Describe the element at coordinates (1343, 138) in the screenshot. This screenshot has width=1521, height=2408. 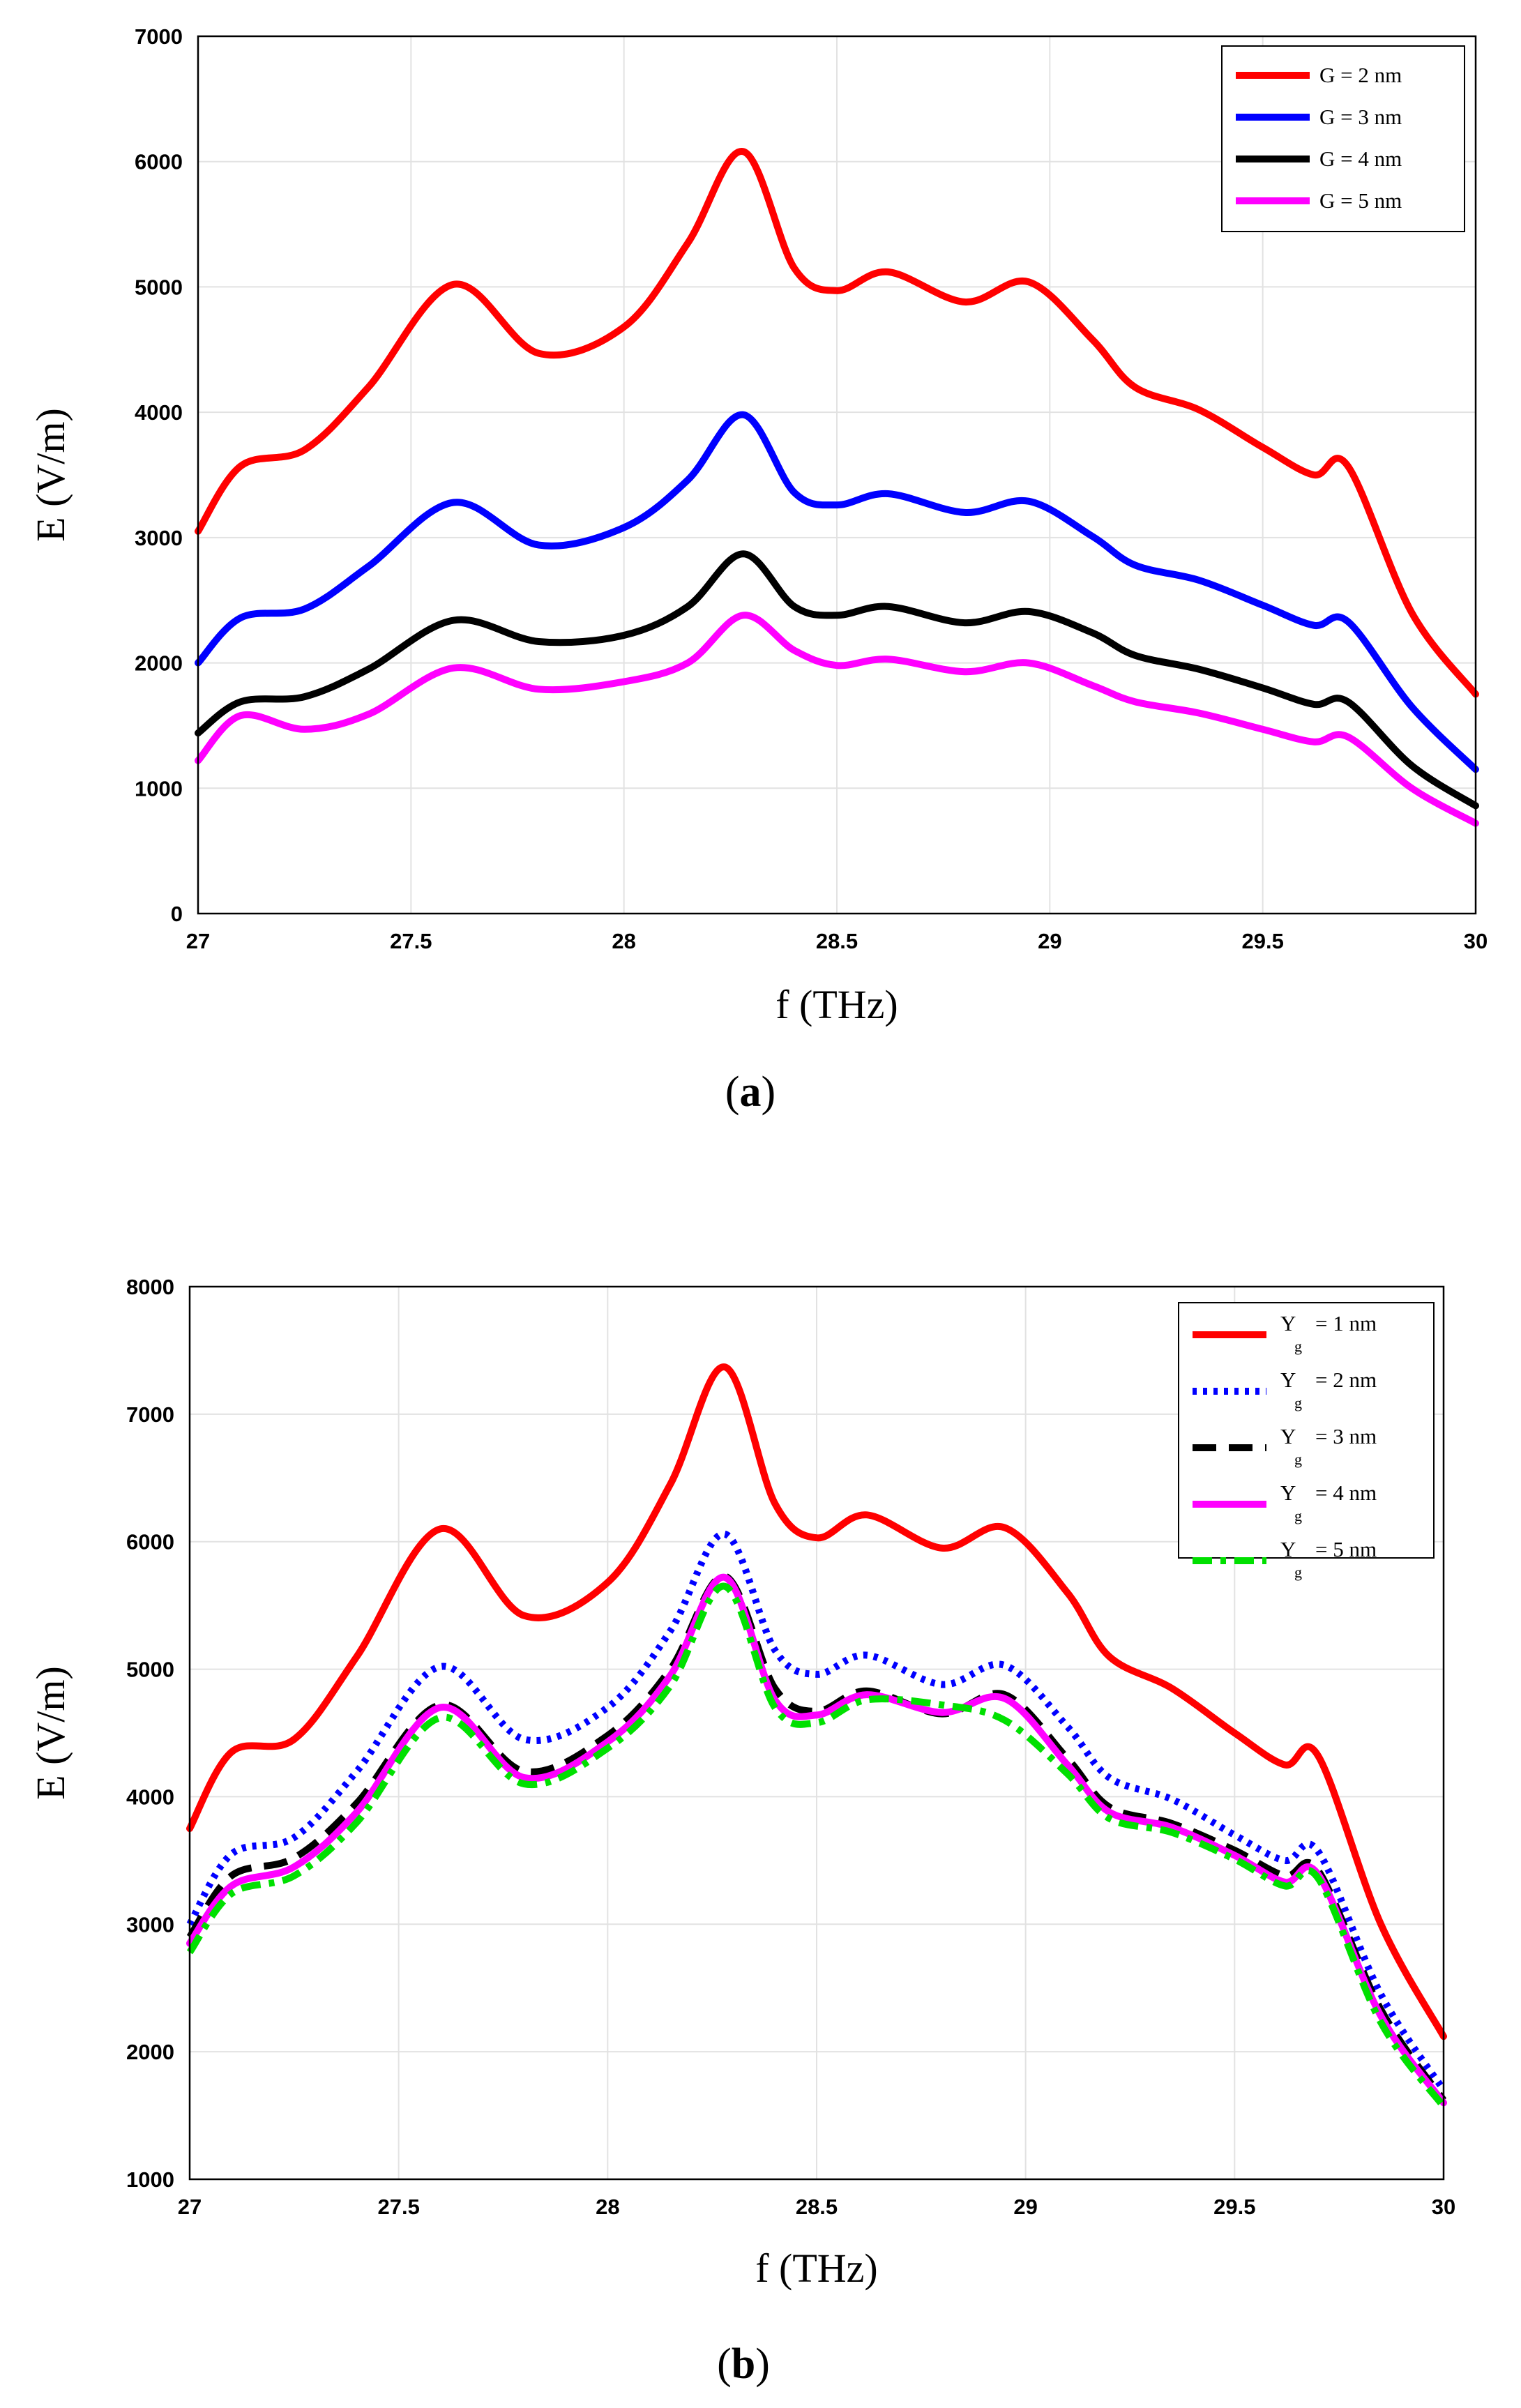
I see `legend: G = 2 nm G = 3 nm G = 4 nm G = 5 nm` at that location.